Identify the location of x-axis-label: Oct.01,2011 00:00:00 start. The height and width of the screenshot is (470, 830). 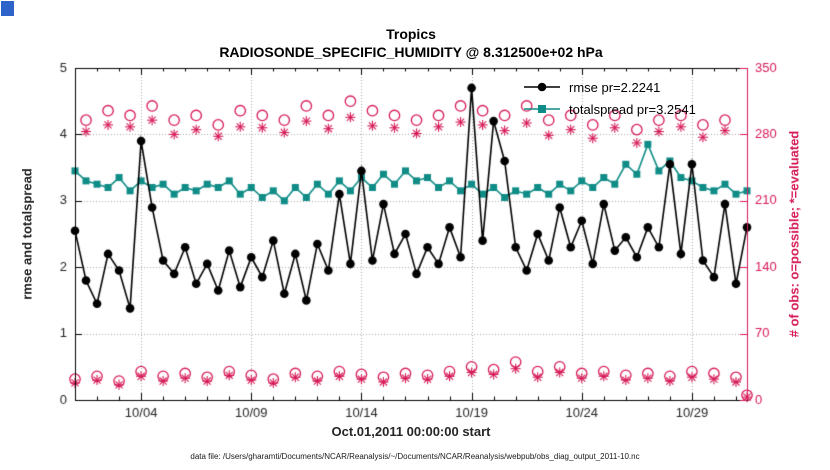
(411, 431).